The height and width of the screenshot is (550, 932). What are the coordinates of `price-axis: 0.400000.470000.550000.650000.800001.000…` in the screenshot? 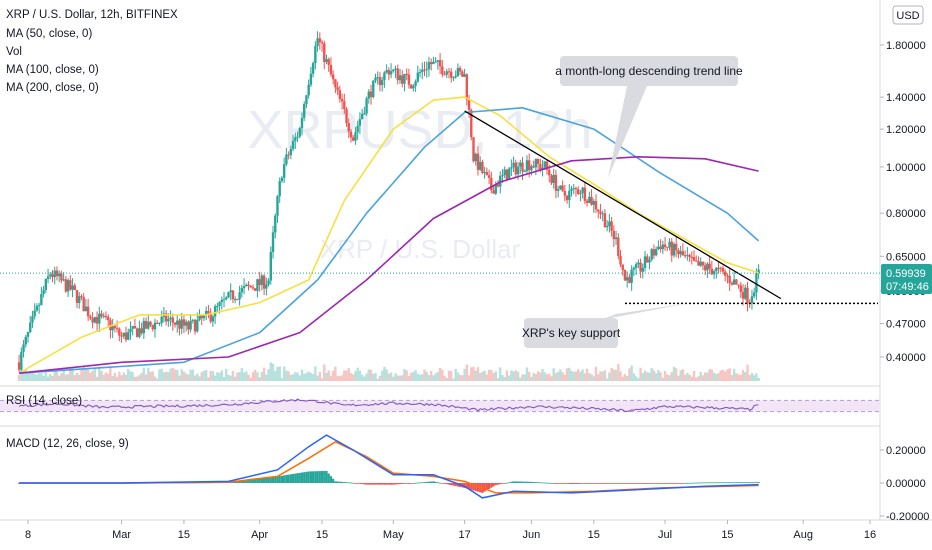 It's located at (904, 261).